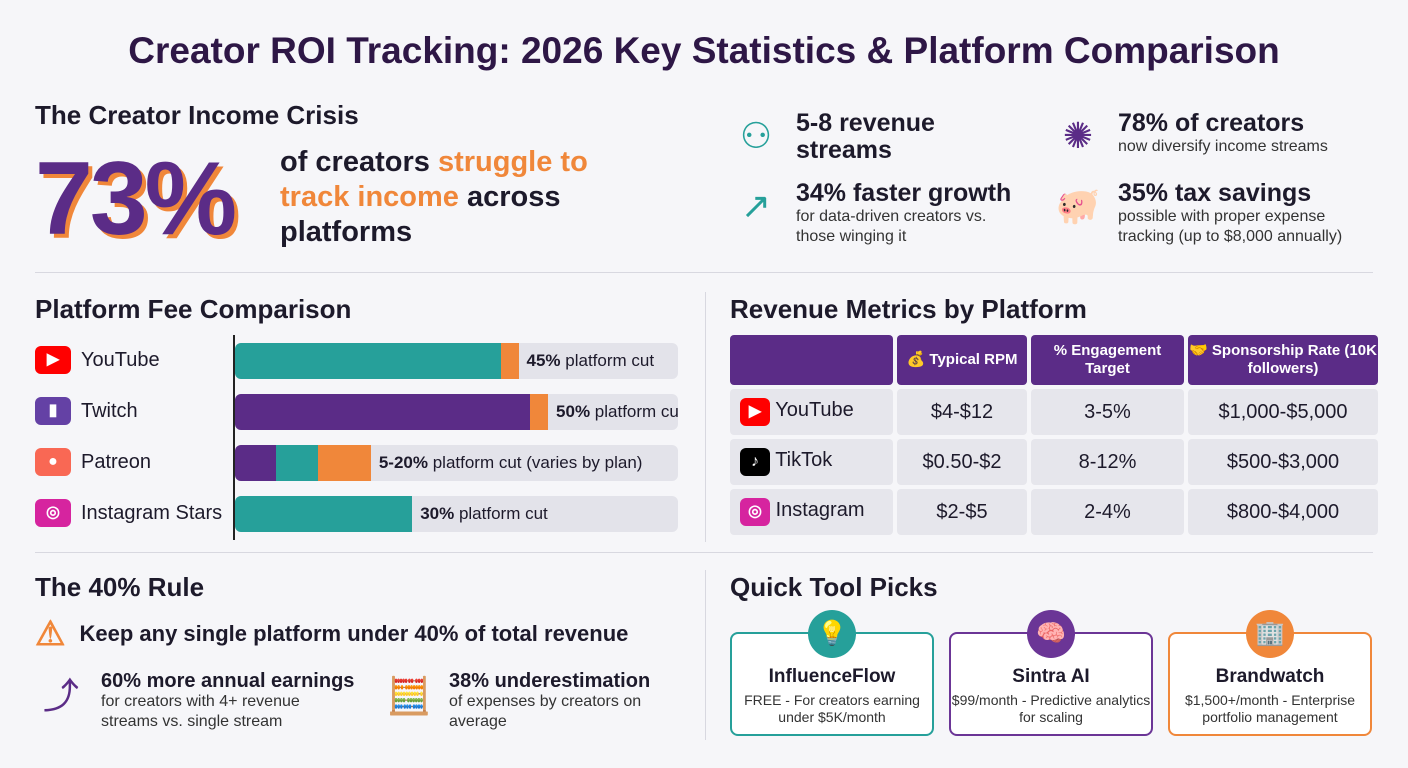 The image size is (1408, 768). What do you see at coordinates (1215, 193) in the screenshot?
I see `stat-title: 35% tax savings` at bounding box center [1215, 193].